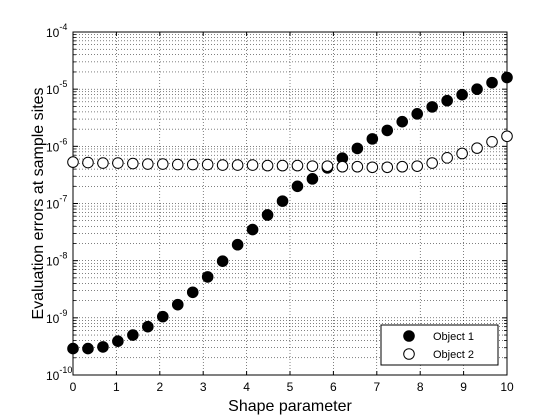 The width and height of the screenshot is (560, 420). What do you see at coordinates (246, 387) in the screenshot?
I see `x-tick-label: 4` at bounding box center [246, 387].